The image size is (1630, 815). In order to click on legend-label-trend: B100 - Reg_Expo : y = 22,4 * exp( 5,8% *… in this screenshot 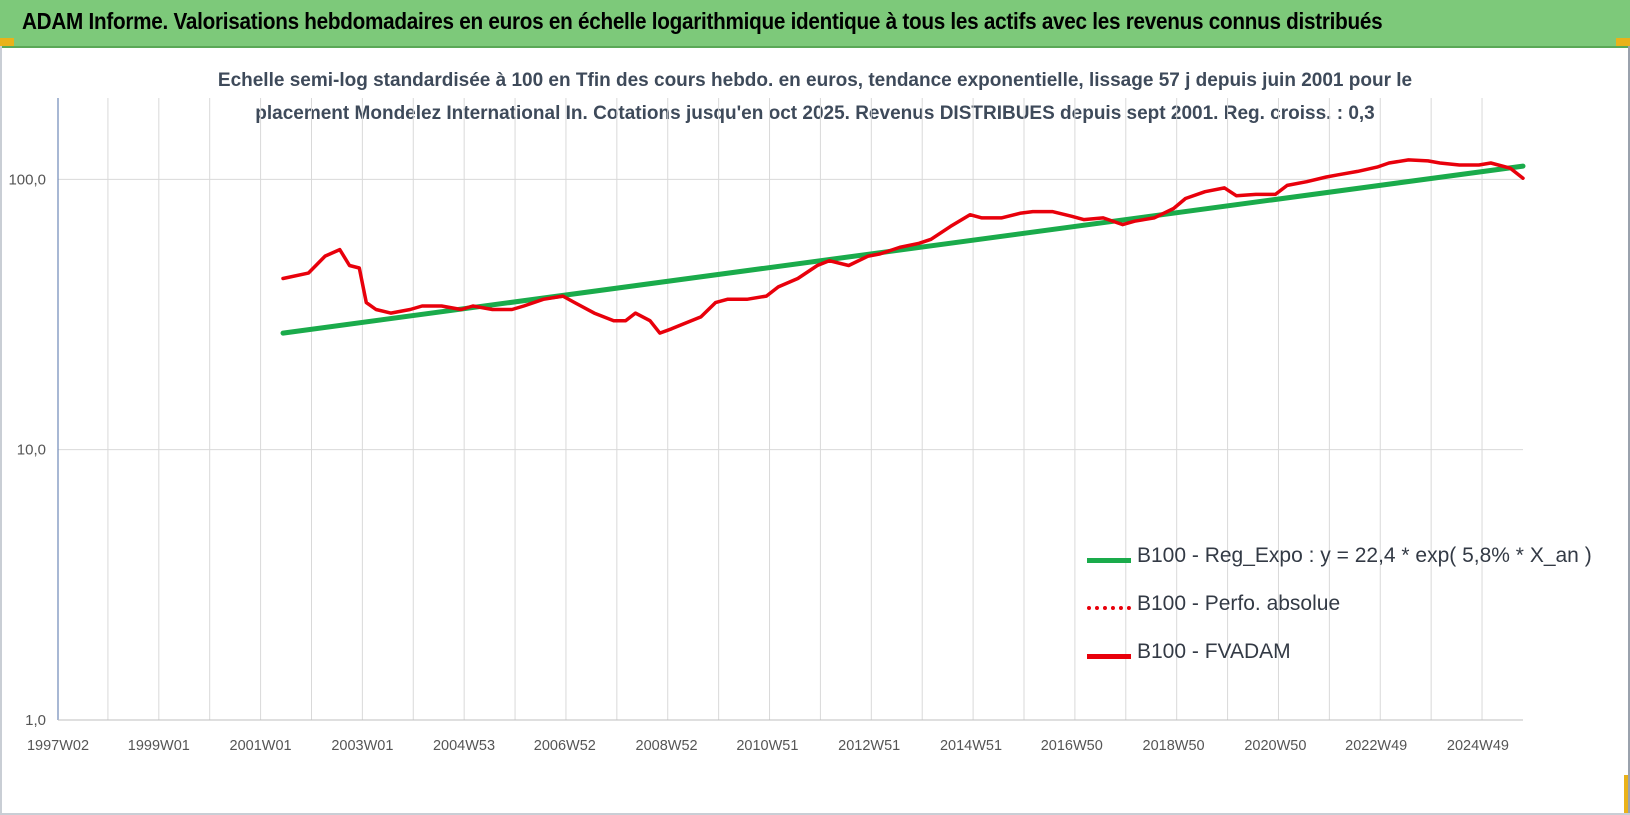, I will do `click(1364, 555)`.